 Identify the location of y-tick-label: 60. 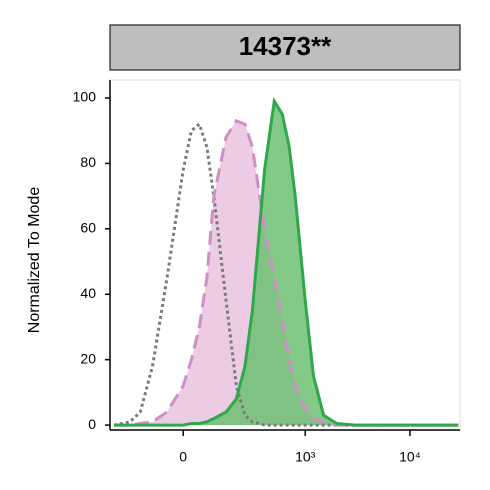
(88, 228).